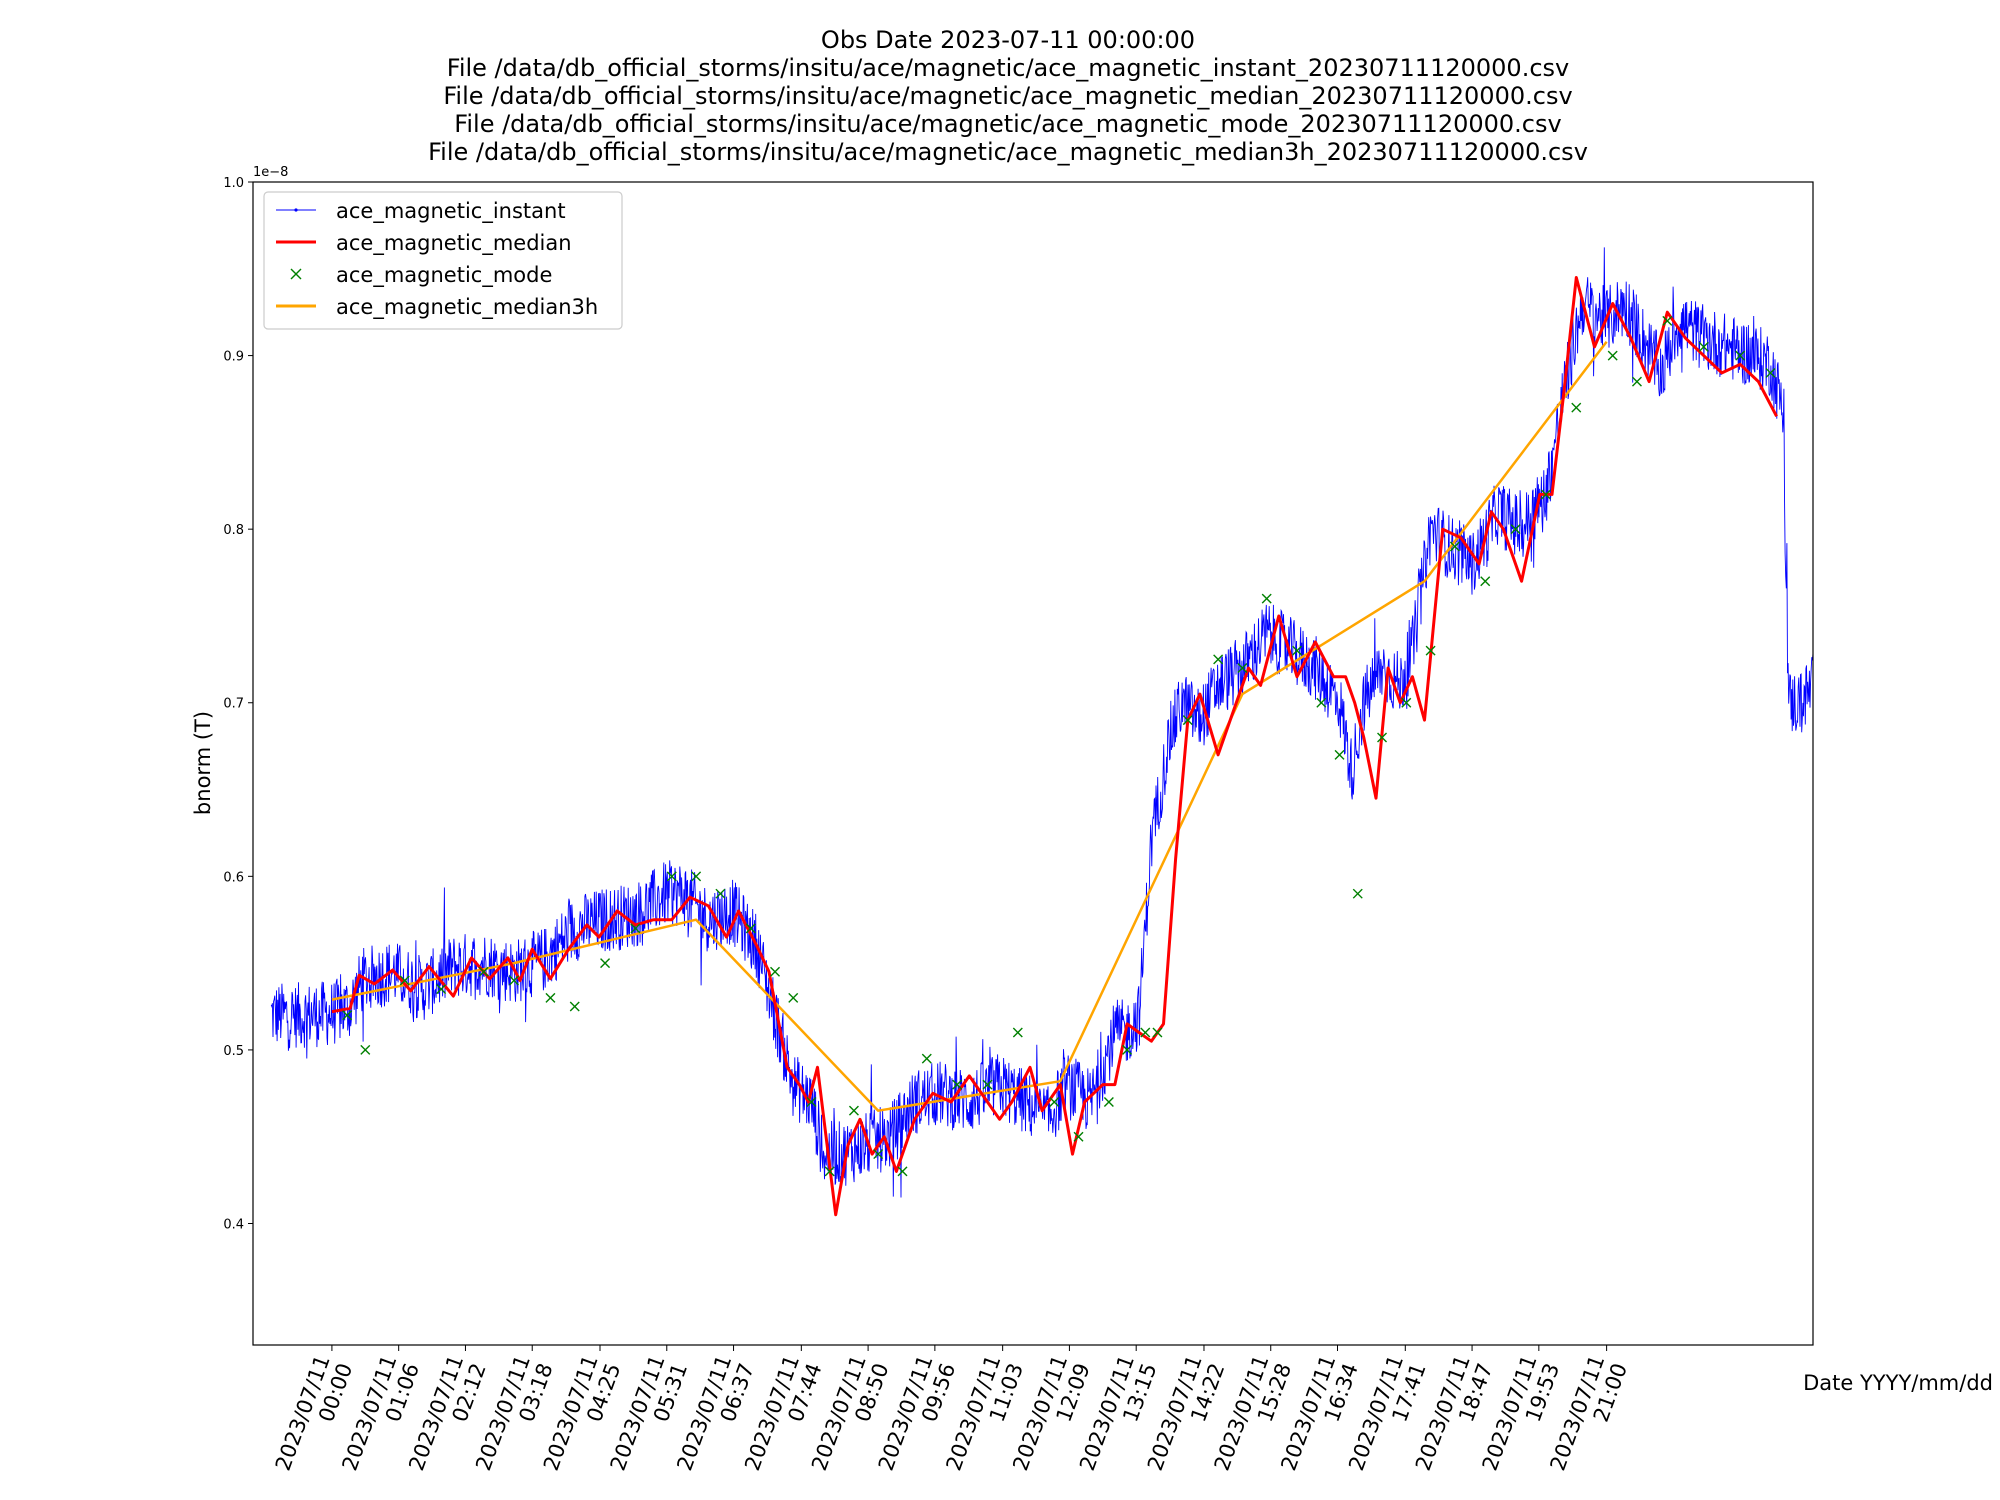 This screenshot has width=2000, height=1500. I want to click on mode-point-37-b, so click(1339, 754).